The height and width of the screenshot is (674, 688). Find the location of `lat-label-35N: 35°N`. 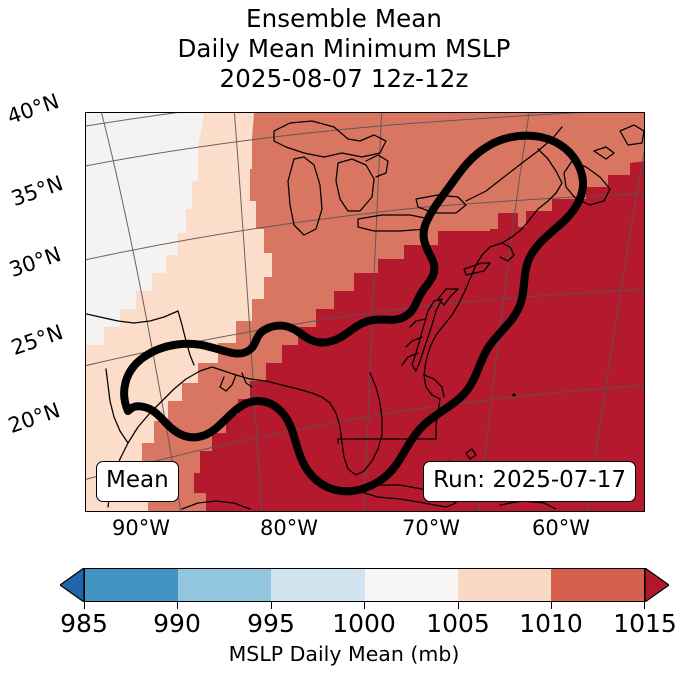

lat-label-35N: 35°N is located at coordinates (37, 191).